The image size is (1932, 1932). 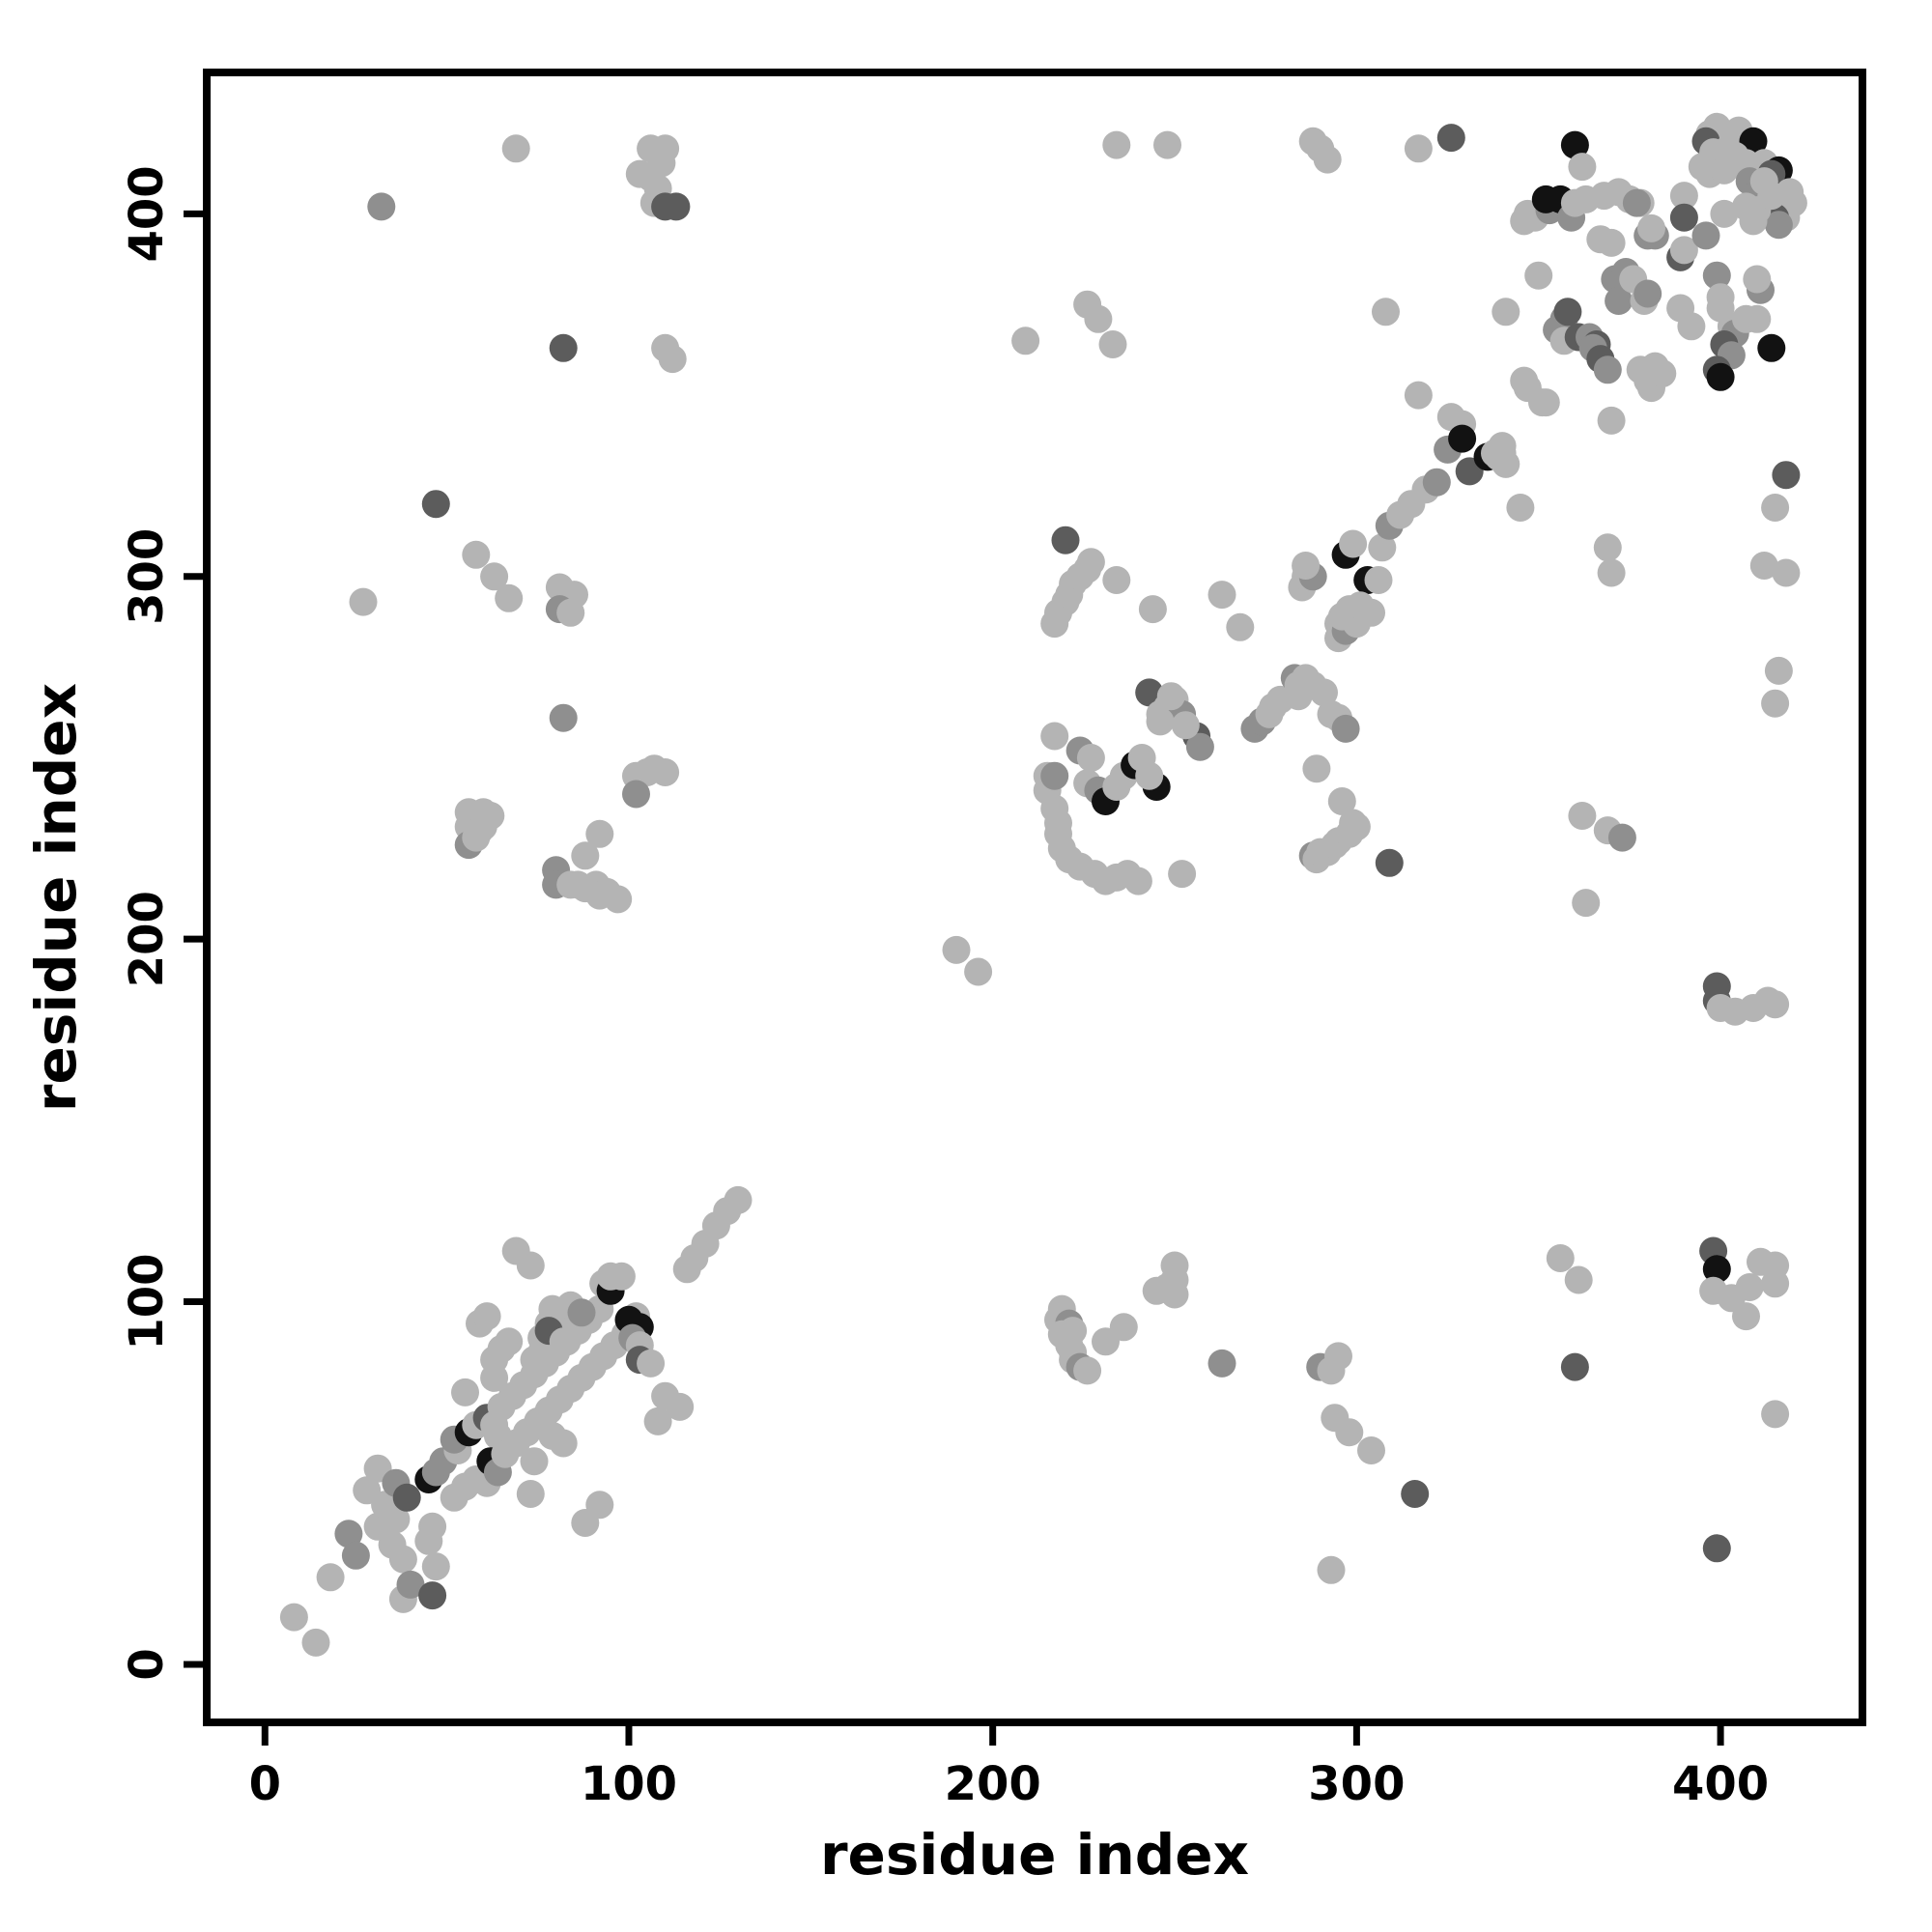 I want to click on x-axis-tick-label: 100, so click(x=629, y=1784).